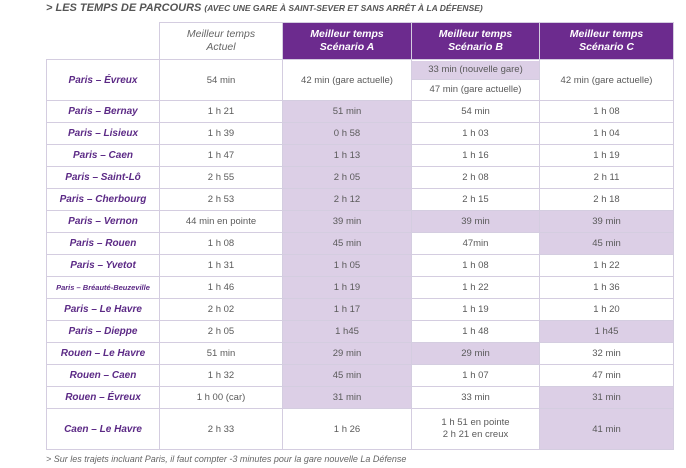 This screenshot has width=686, height=468. What do you see at coordinates (347, 199) in the screenshot?
I see `scenario-a-cell: 2 h 12` at bounding box center [347, 199].